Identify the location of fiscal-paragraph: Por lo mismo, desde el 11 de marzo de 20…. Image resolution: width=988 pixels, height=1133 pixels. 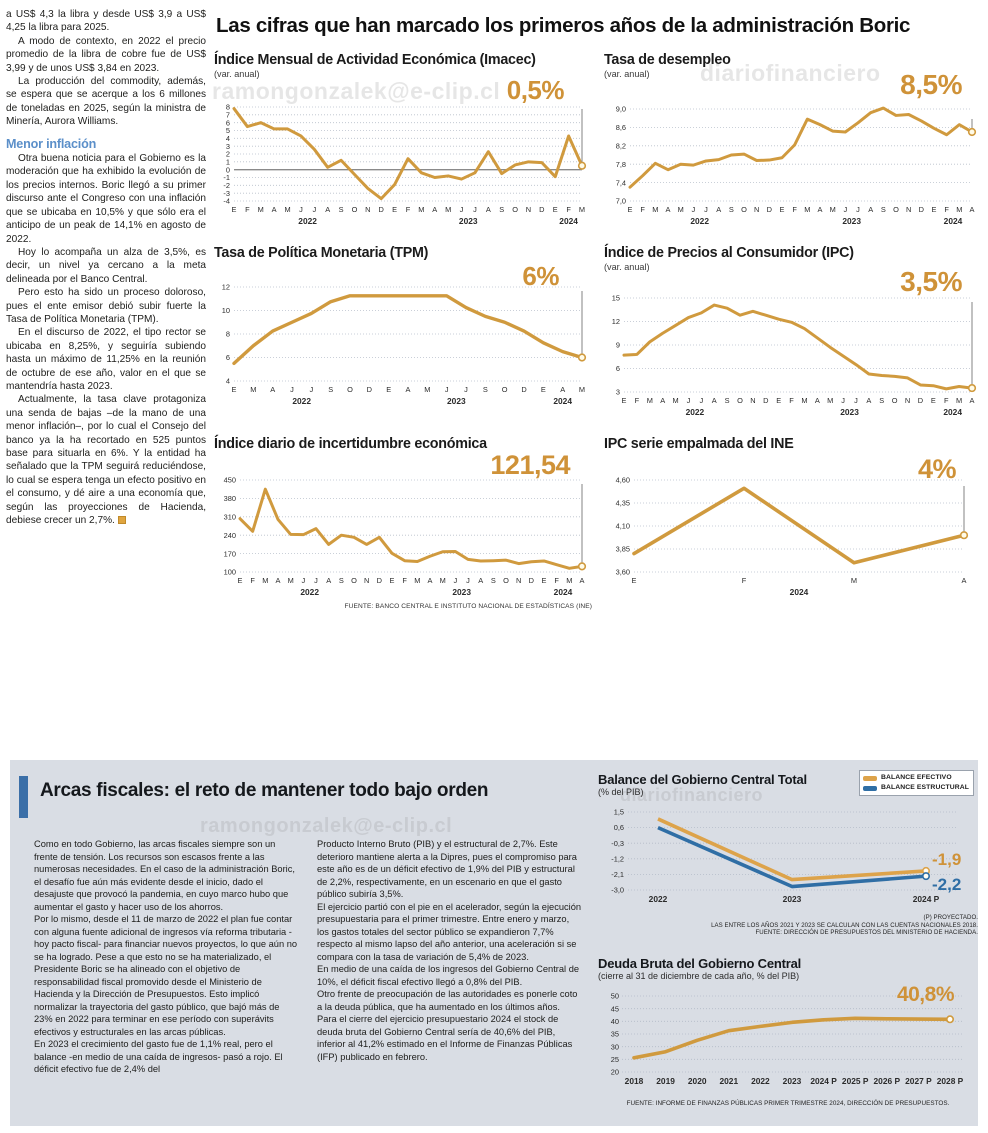
(166, 975).